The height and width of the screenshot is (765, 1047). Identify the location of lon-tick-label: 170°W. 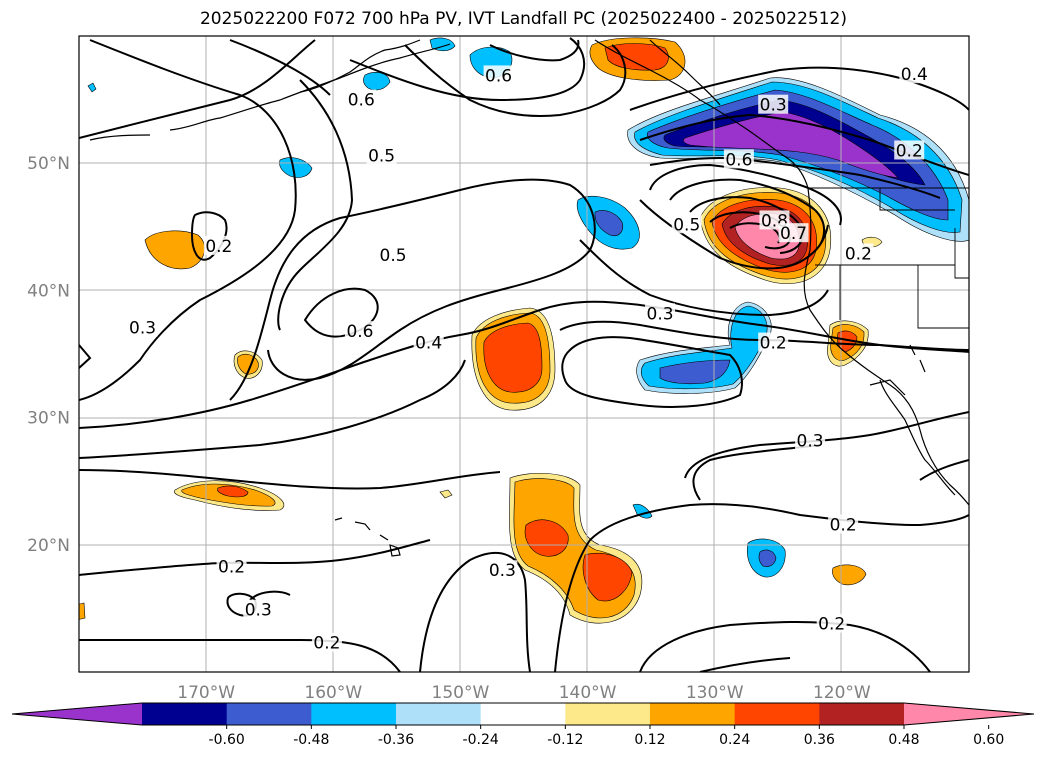
(206, 693).